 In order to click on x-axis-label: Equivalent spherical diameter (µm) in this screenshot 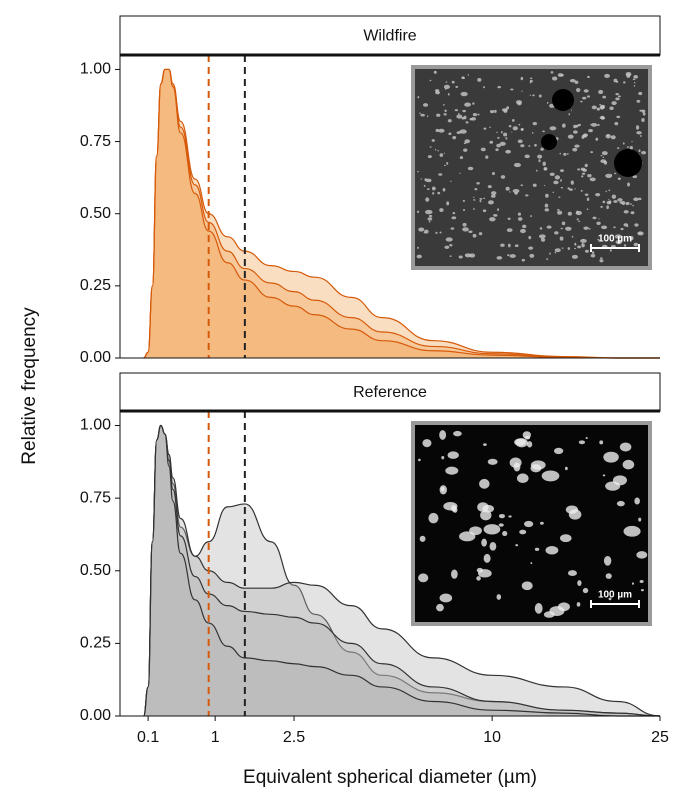, I will do `click(390, 777)`.